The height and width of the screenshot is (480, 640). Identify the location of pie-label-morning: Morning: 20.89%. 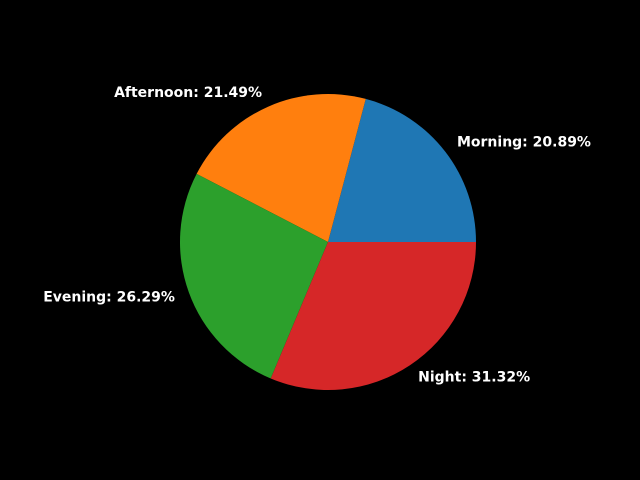
(524, 143).